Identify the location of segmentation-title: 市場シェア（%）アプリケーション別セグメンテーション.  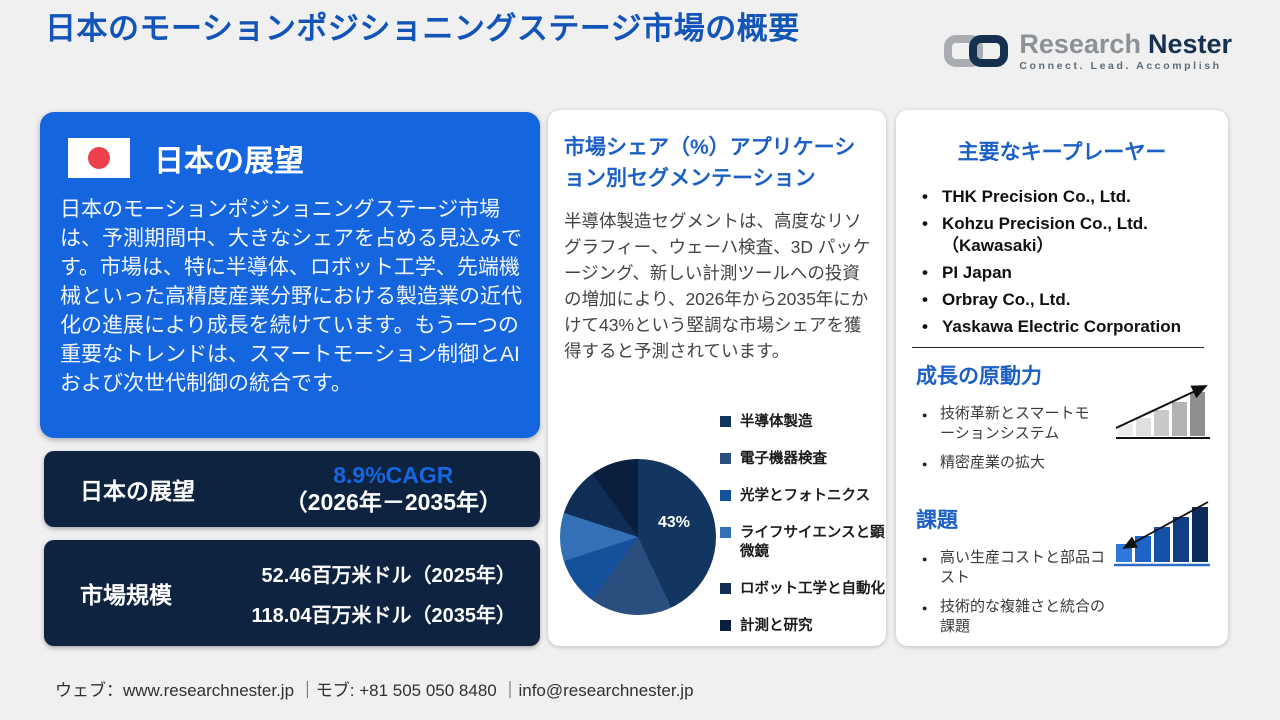
(710, 163).